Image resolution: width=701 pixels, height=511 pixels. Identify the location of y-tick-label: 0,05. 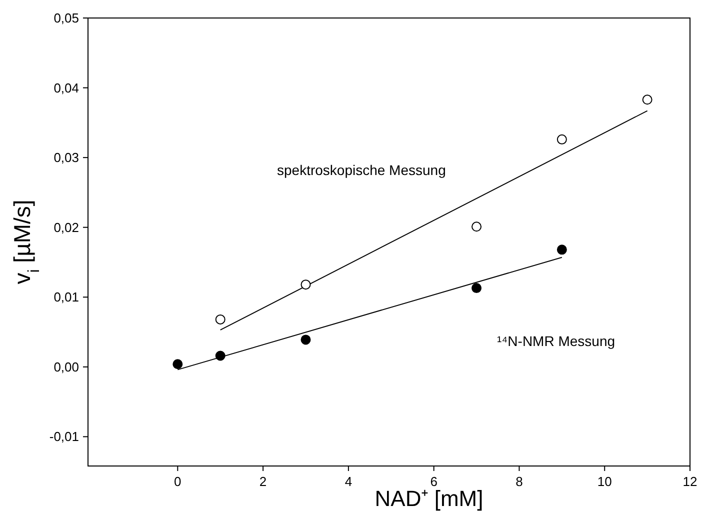
(66, 18).